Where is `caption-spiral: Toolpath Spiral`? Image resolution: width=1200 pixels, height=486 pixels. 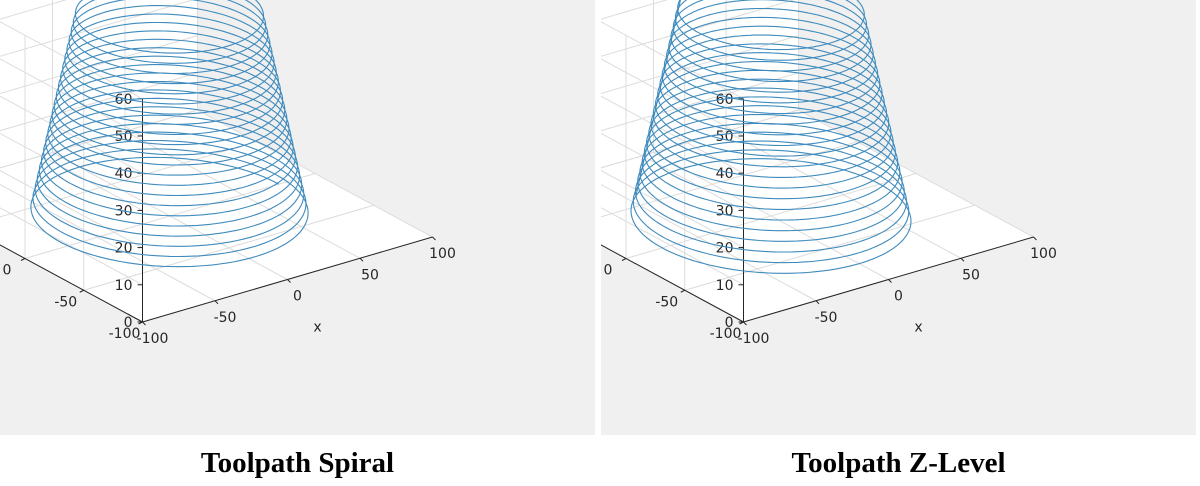 caption-spiral: Toolpath Spiral is located at coordinates (297, 463).